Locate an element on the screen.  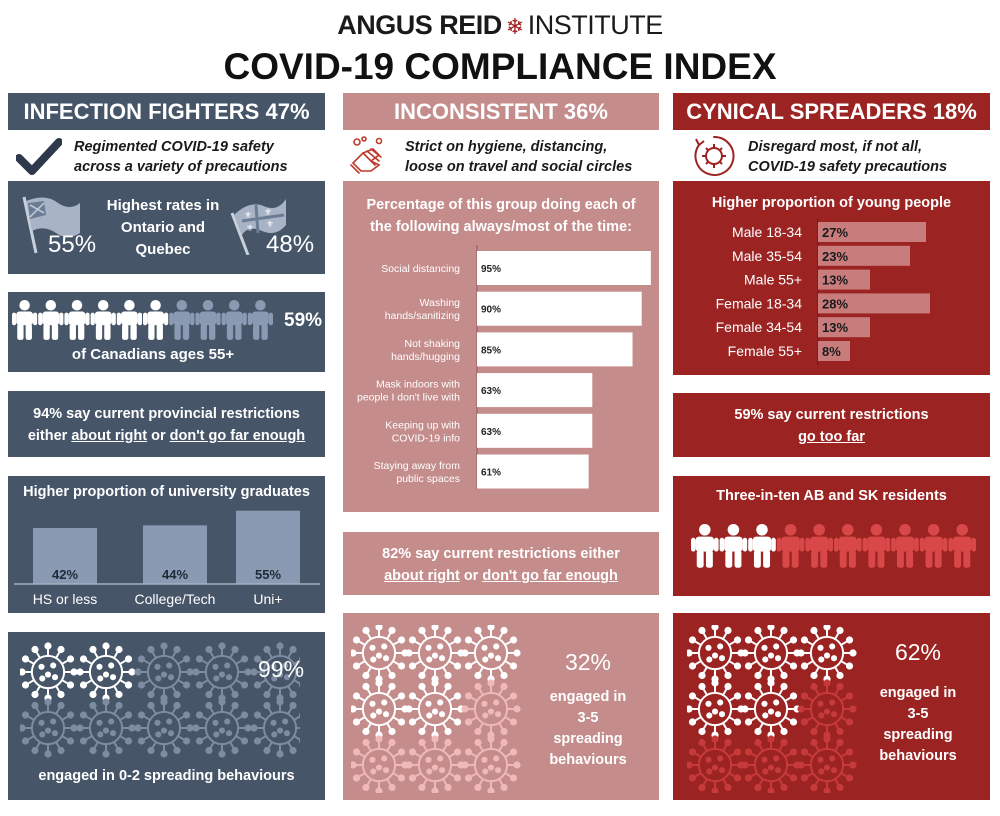
behaviour-category-label: hands/sanitizing is located at coordinates (422, 316).